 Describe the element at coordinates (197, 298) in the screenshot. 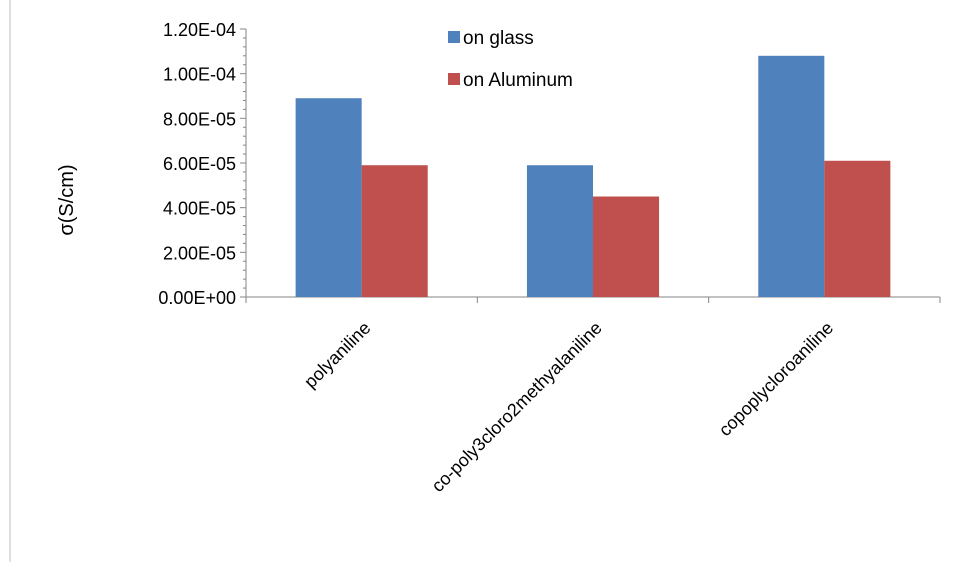

I see `y-tick-label: 0.00E+00` at that location.